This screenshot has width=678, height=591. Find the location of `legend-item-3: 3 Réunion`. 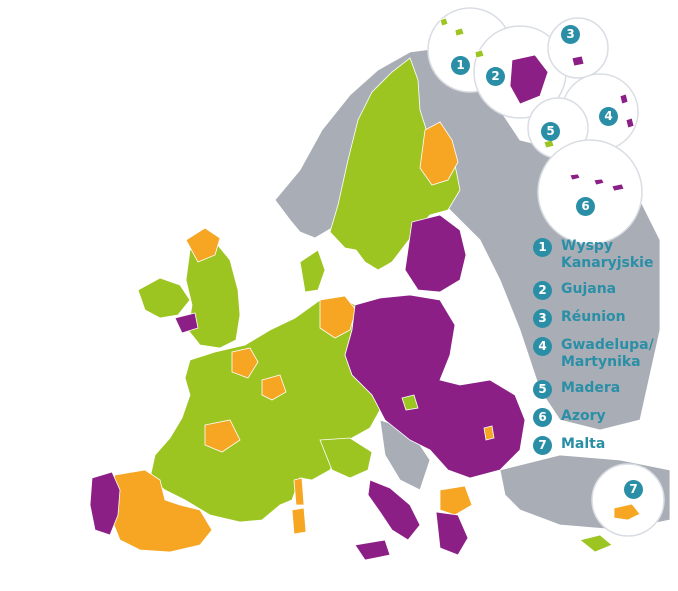

legend-item-3: 3 Réunion is located at coordinates (603, 318).